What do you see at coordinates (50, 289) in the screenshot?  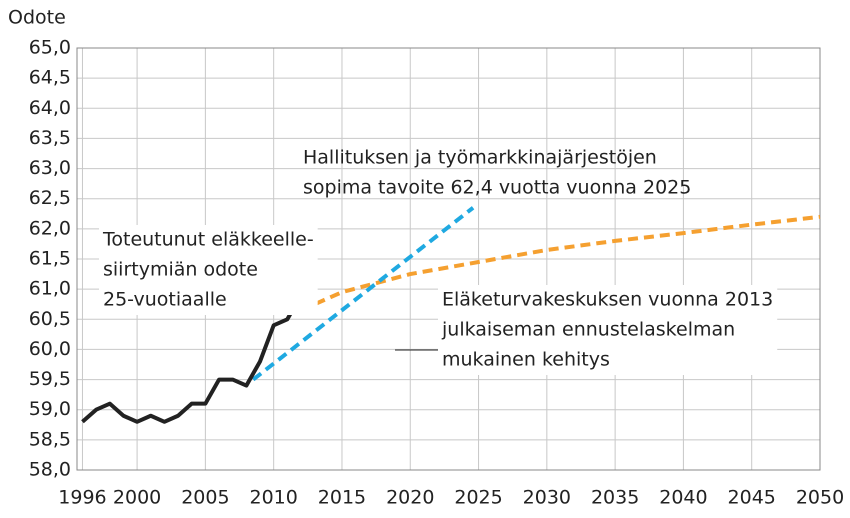 I see `y-tick-label: 61,0` at bounding box center [50, 289].